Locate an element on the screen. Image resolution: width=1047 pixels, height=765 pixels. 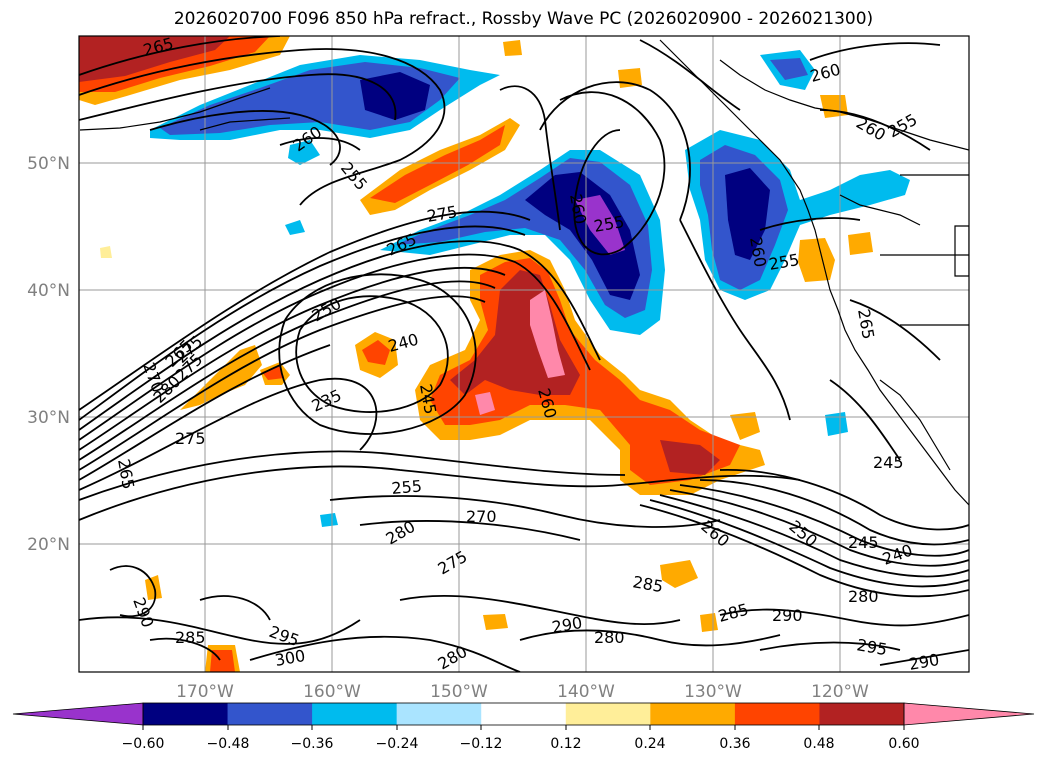
colorbar-tick-label: −0.48 is located at coordinates (228, 744).